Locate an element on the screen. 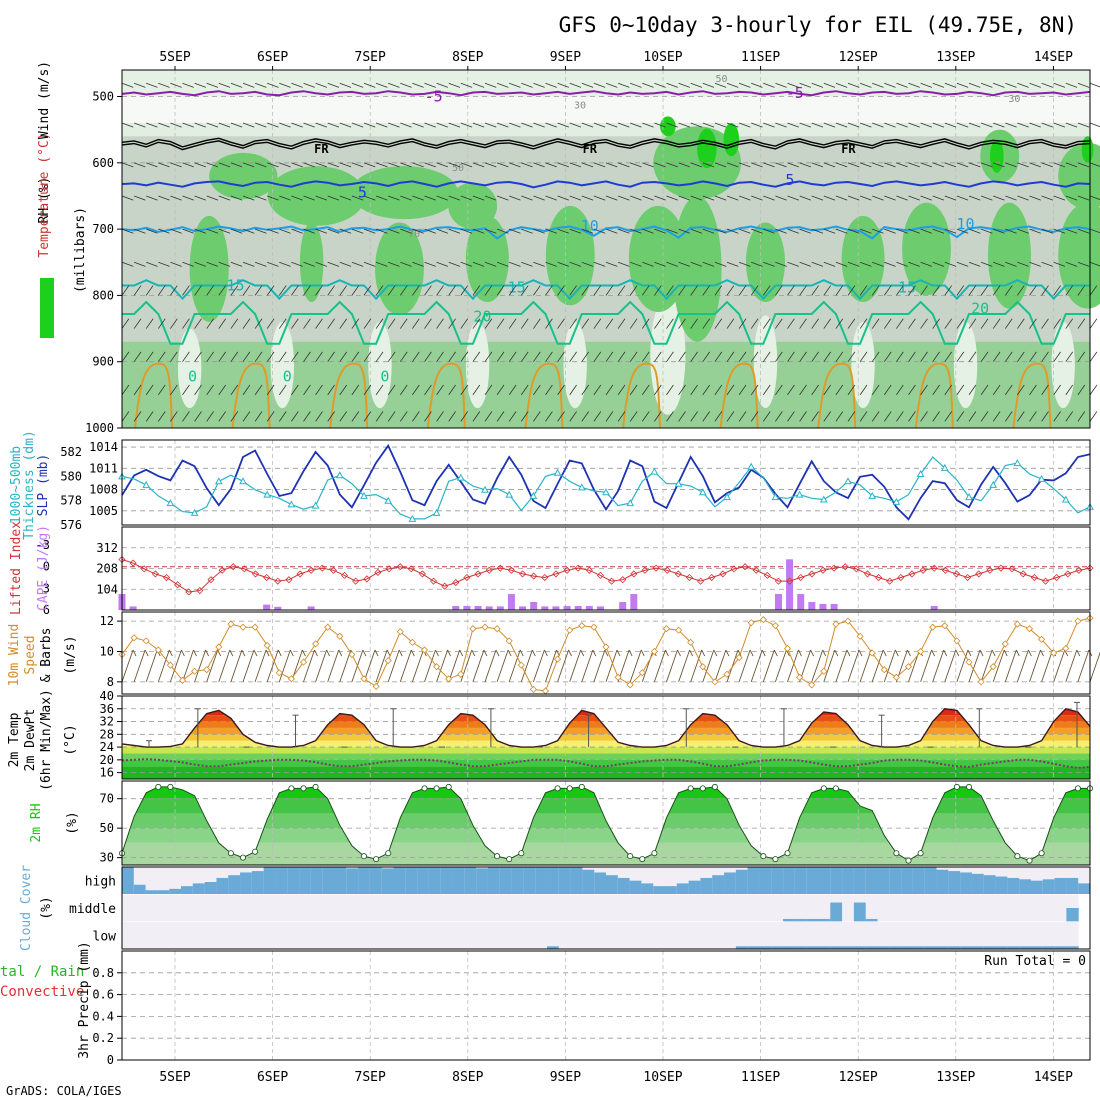 The width and height of the screenshot is (1100, 1100). rh-bright-blob is located at coordinates (731, 140).